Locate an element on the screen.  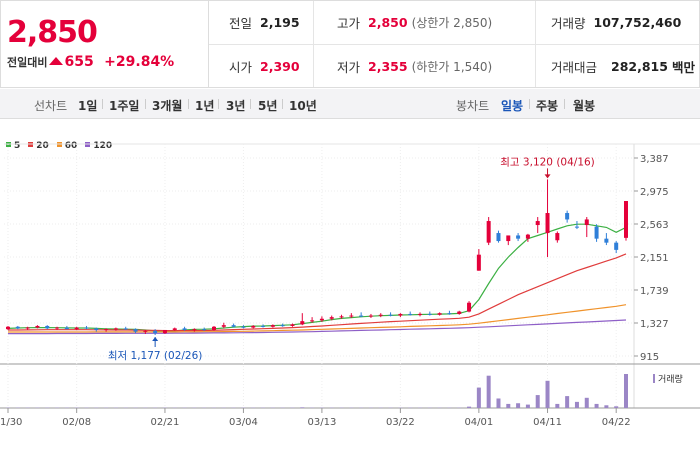
low-annotation: 최저 1,177 (02/26) is located at coordinates (155, 356).